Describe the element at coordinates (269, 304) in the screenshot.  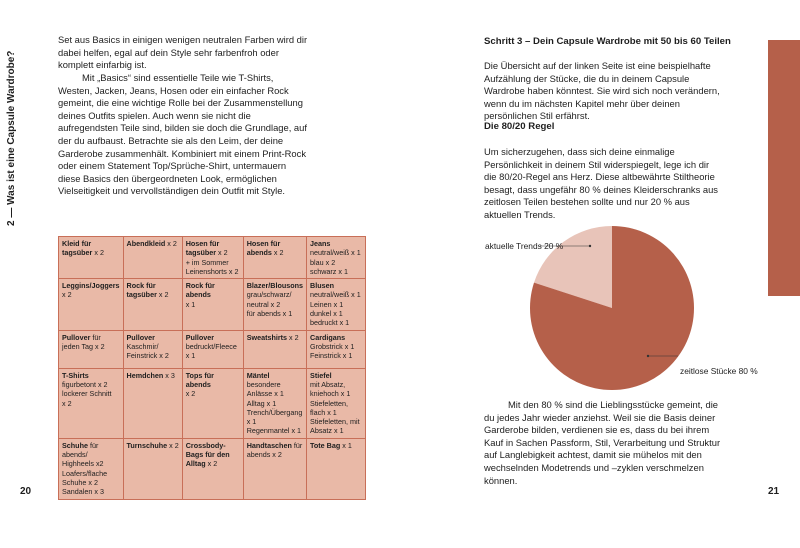
I see `item-detail: grau/schwarz/ neutral x 2 für abends x 1` at that location.